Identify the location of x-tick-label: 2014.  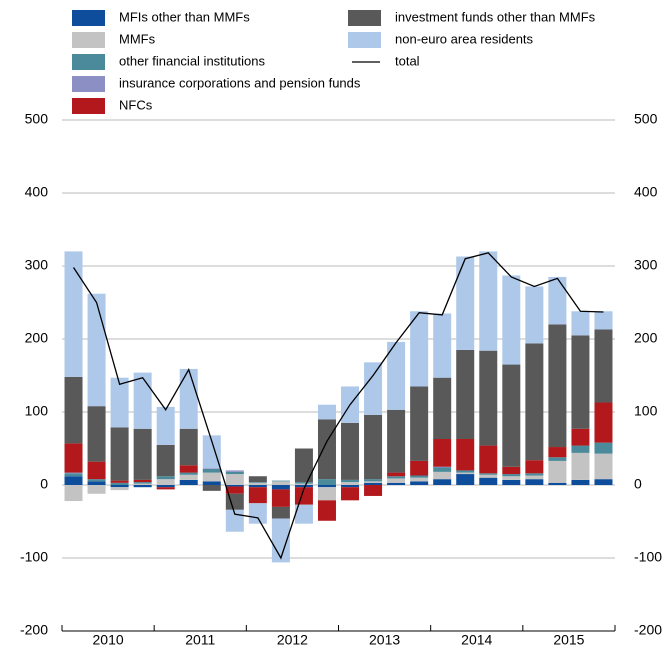
(476, 640).